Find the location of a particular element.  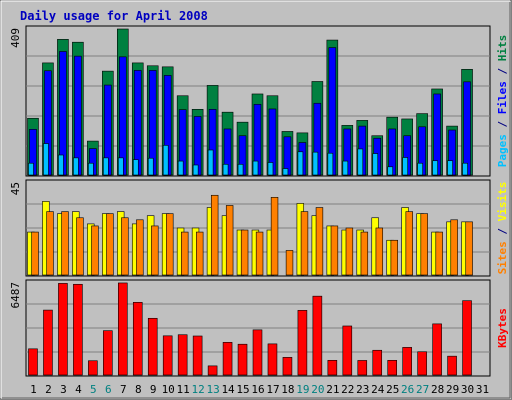

x-tick-day-24: 24 is located at coordinates (378, 389).